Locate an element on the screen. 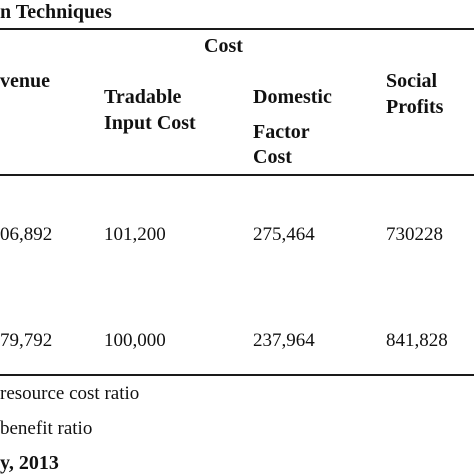 The height and width of the screenshot is (474, 474). cost-group-header: Cost is located at coordinates (223, 46).